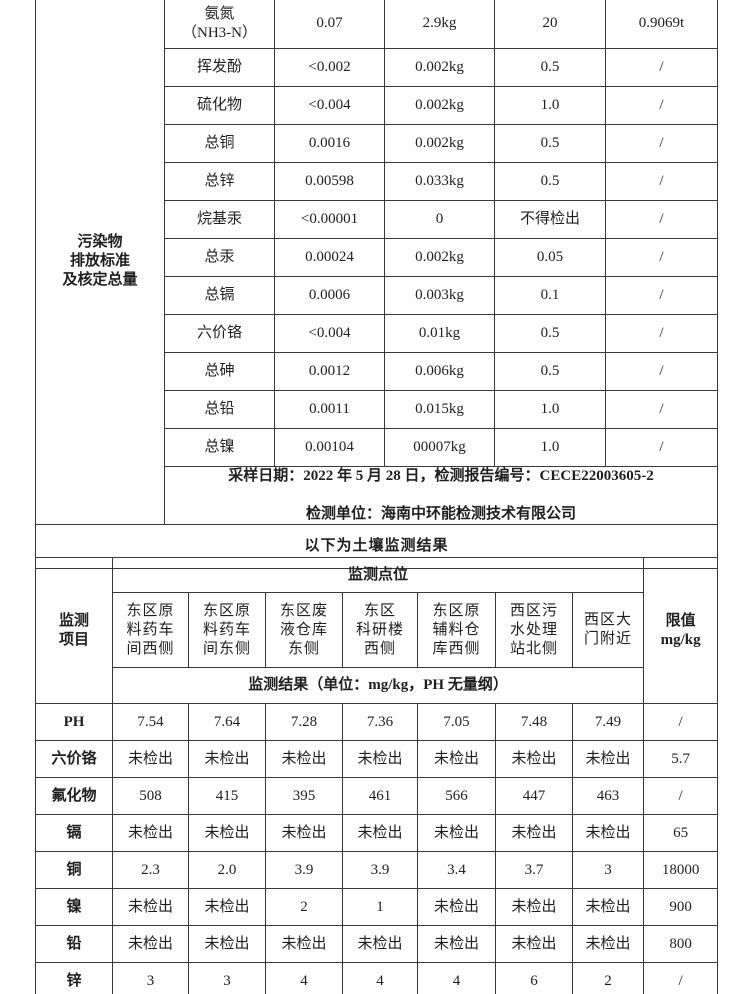 The height and width of the screenshot is (994, 750). I want to click on result-cell: 508, so click(150, 796).